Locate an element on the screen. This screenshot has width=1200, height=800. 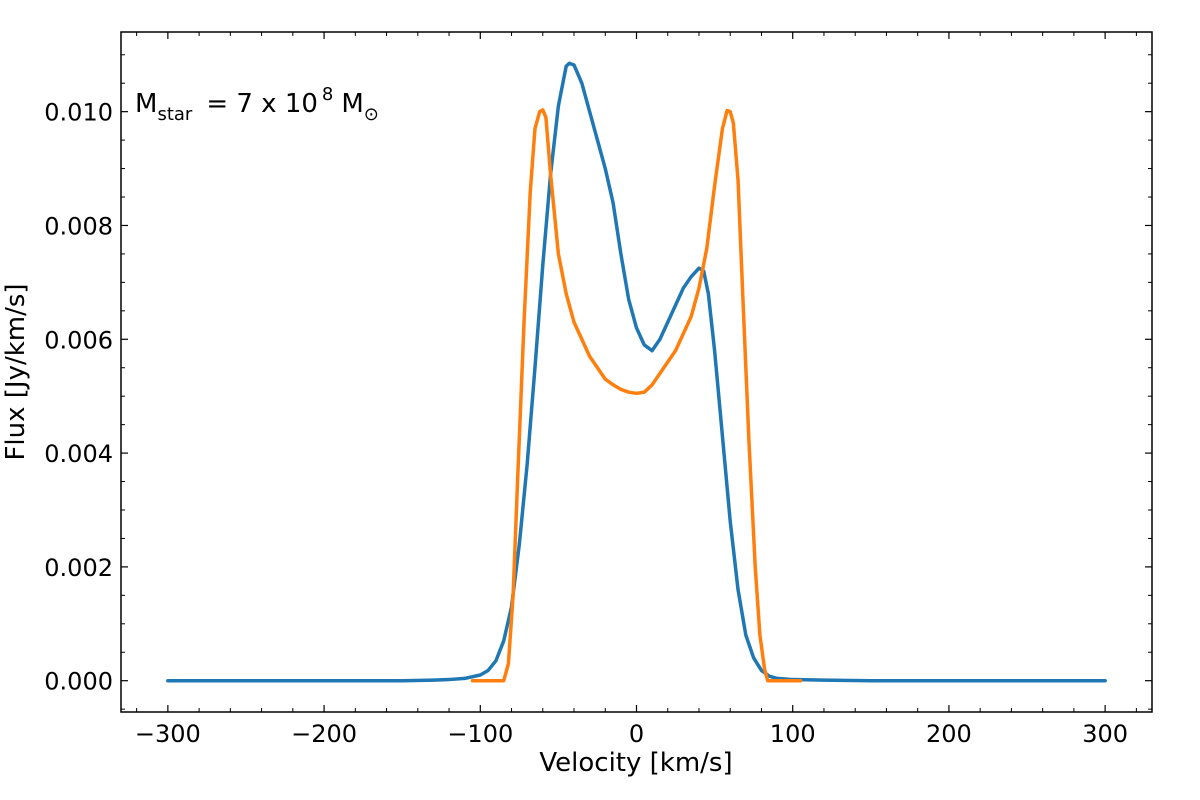
x-tick-label: 0 is located at coordinates (636, 734).